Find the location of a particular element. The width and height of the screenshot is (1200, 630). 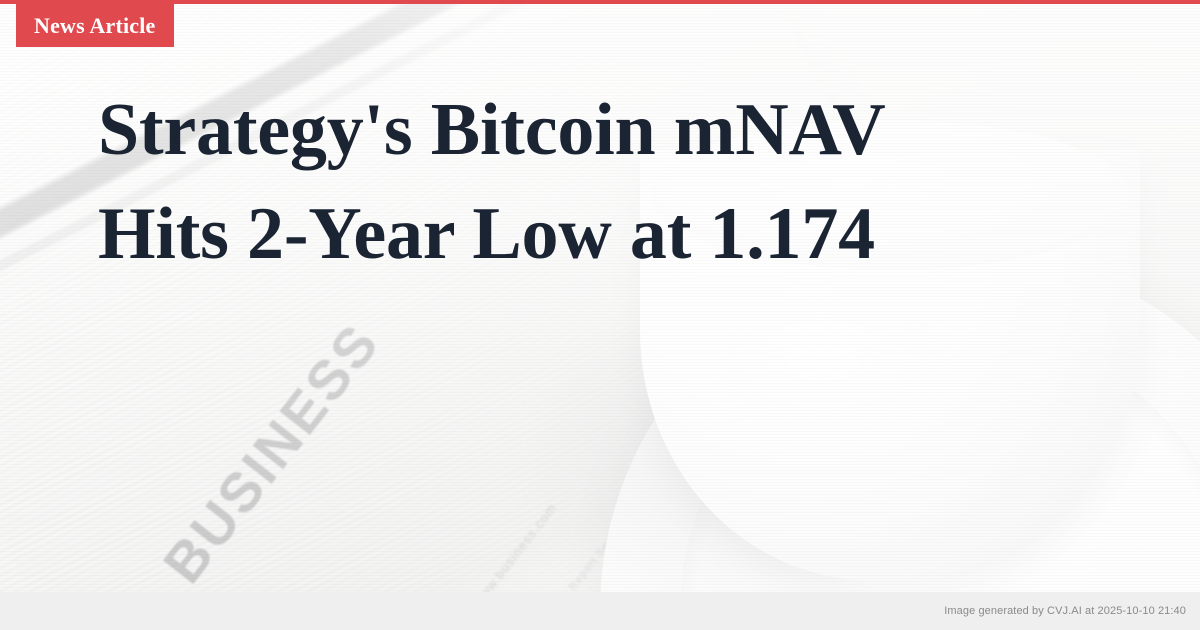

category-badge-label: News Article is located at coordinates (95, 25).